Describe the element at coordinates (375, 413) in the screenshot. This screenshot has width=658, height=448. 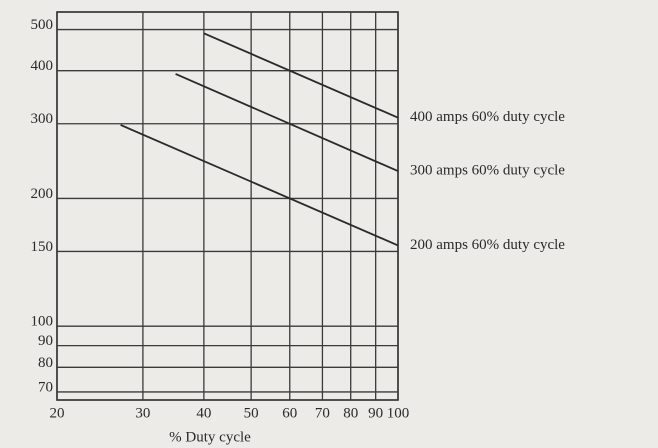
I see `x-tick-label: 90` at that location.